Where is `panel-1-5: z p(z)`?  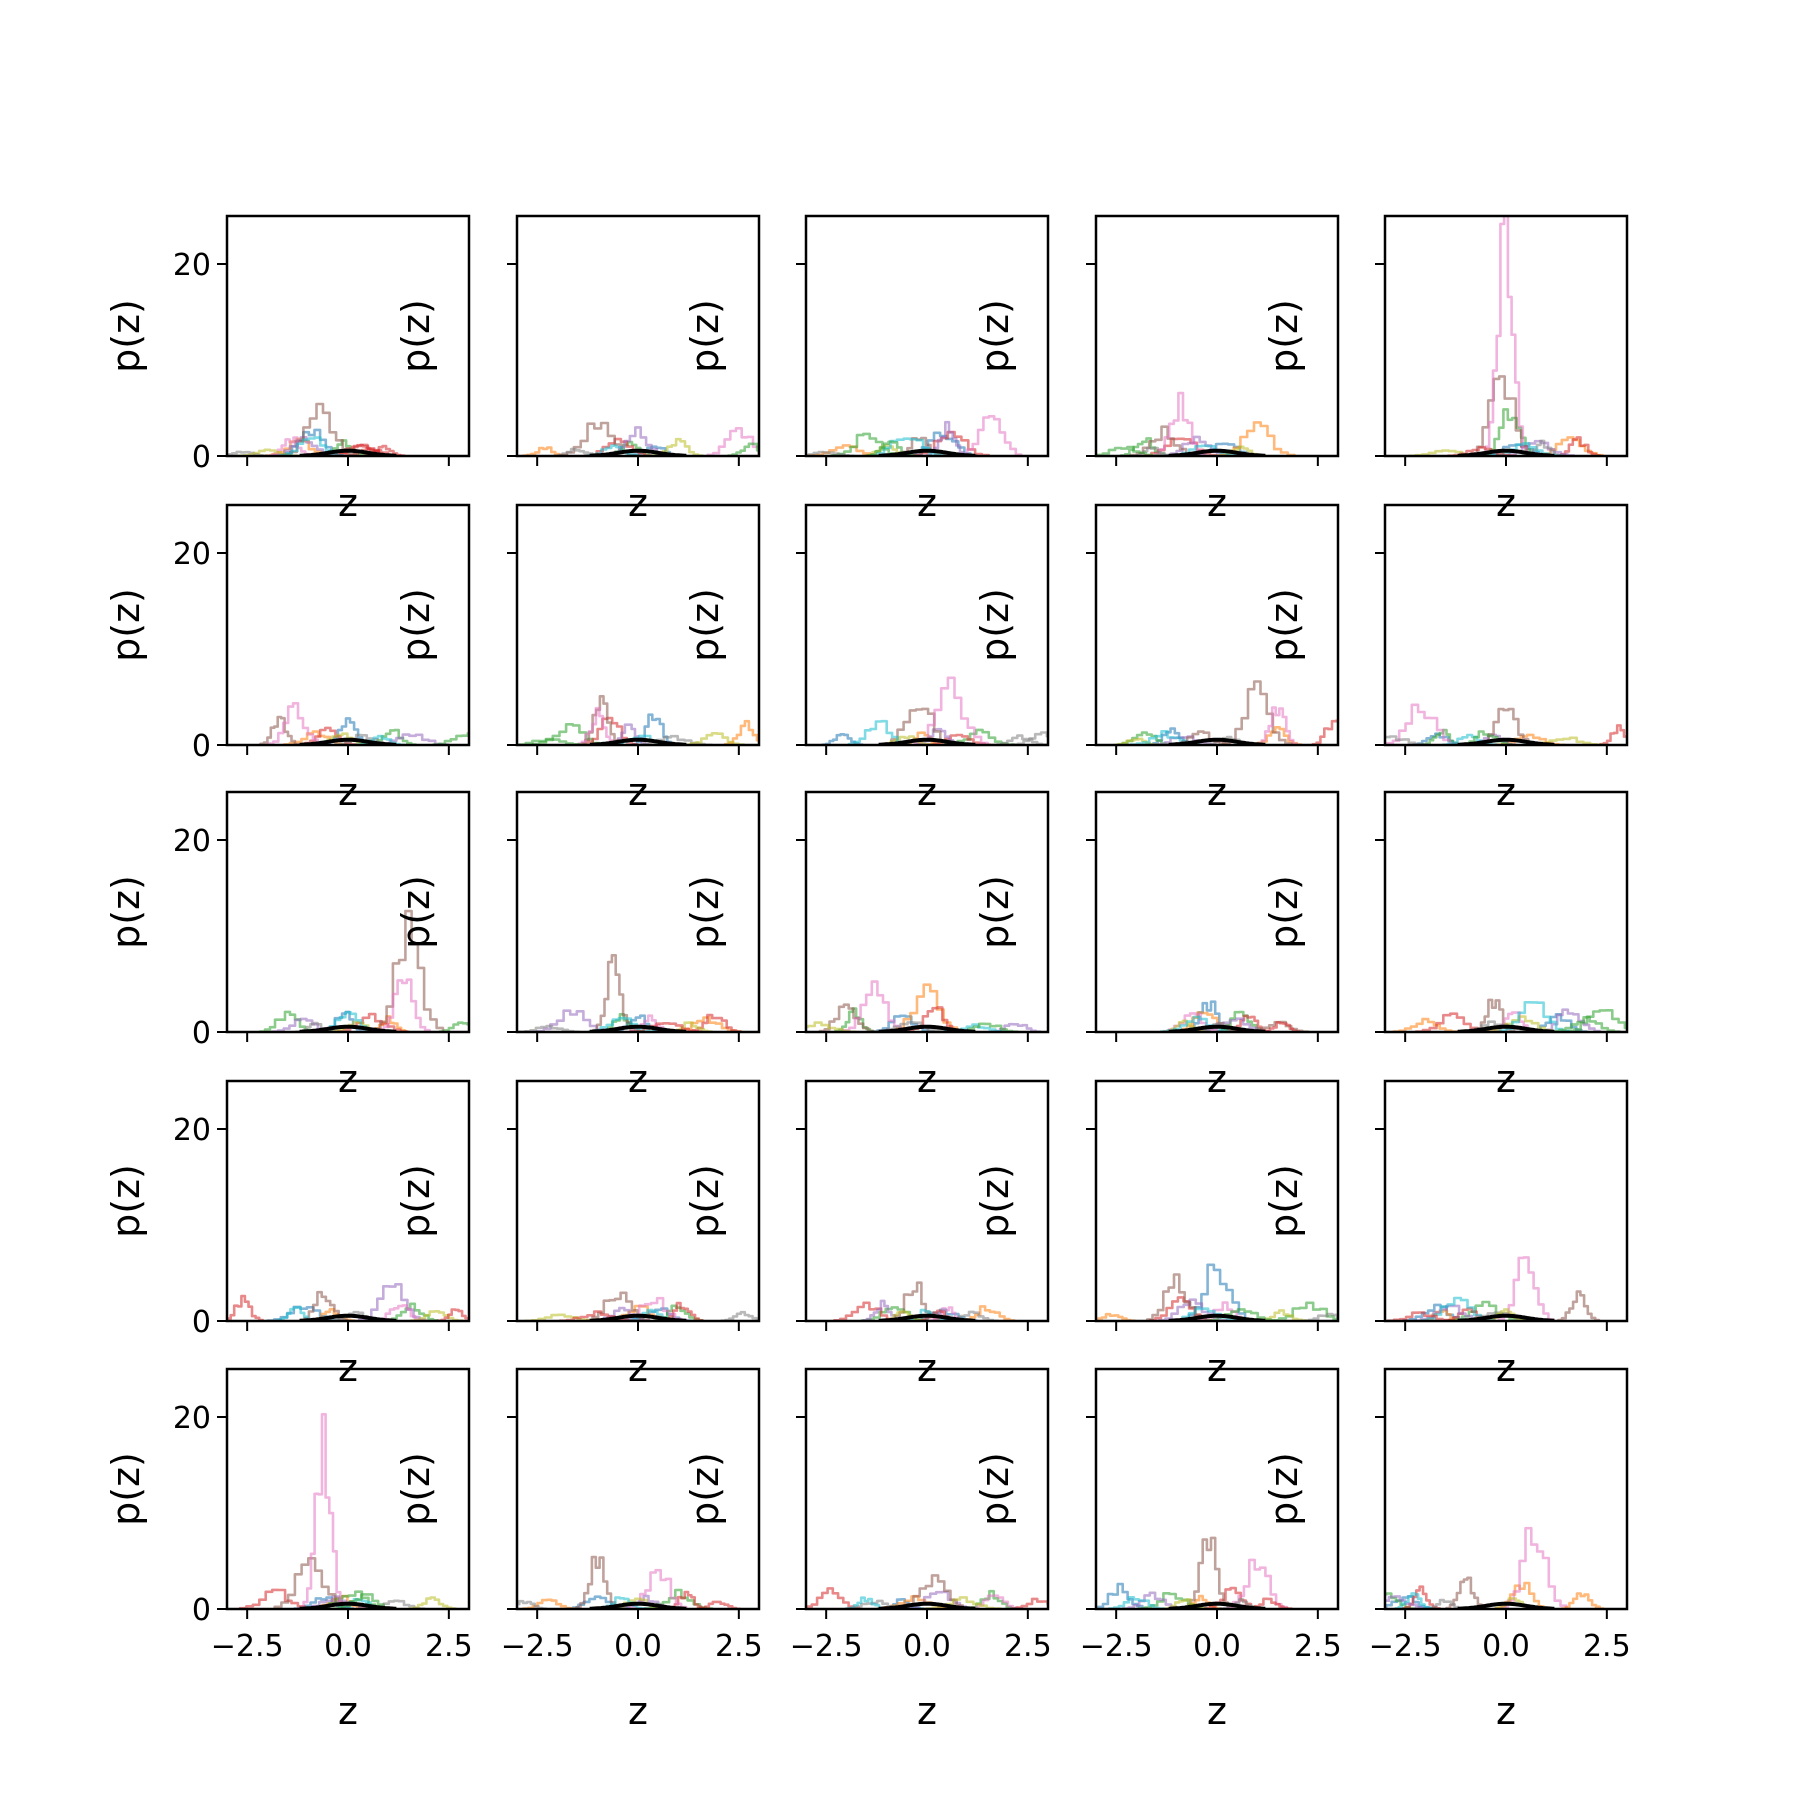
panel-1-5: z p(z) is located at coordinates (1445, 369).